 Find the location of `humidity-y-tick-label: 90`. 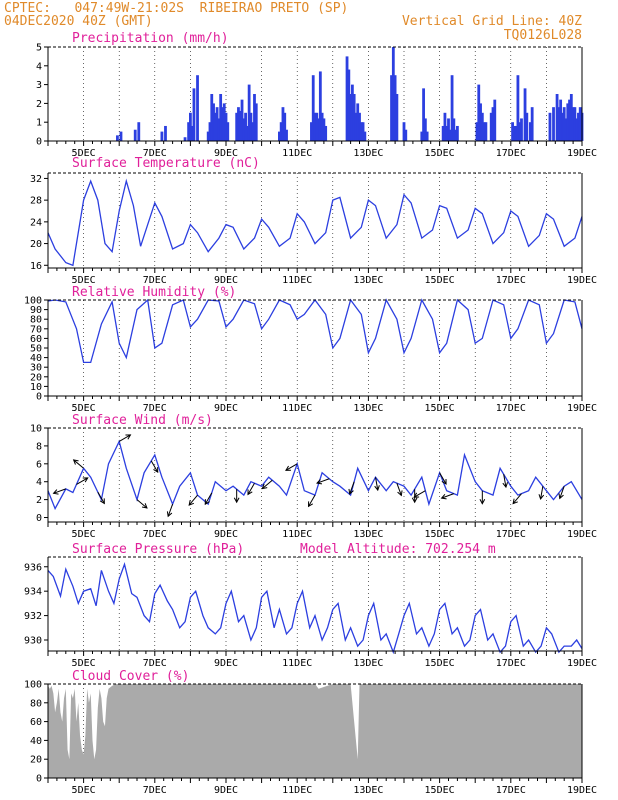

humidity-y-tick-label: 90 is located at coordinates (36, 310).